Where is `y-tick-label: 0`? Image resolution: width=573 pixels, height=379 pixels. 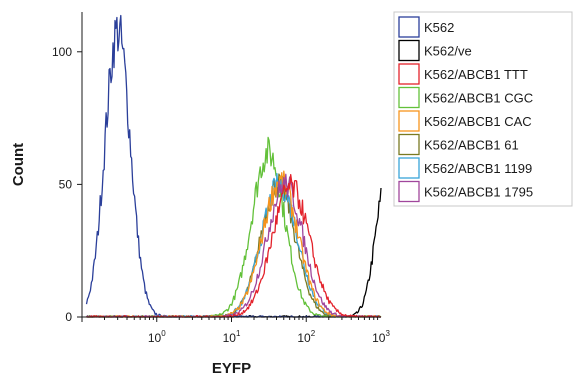
y-tick-label: 0 is located at coordinates (68, 317).